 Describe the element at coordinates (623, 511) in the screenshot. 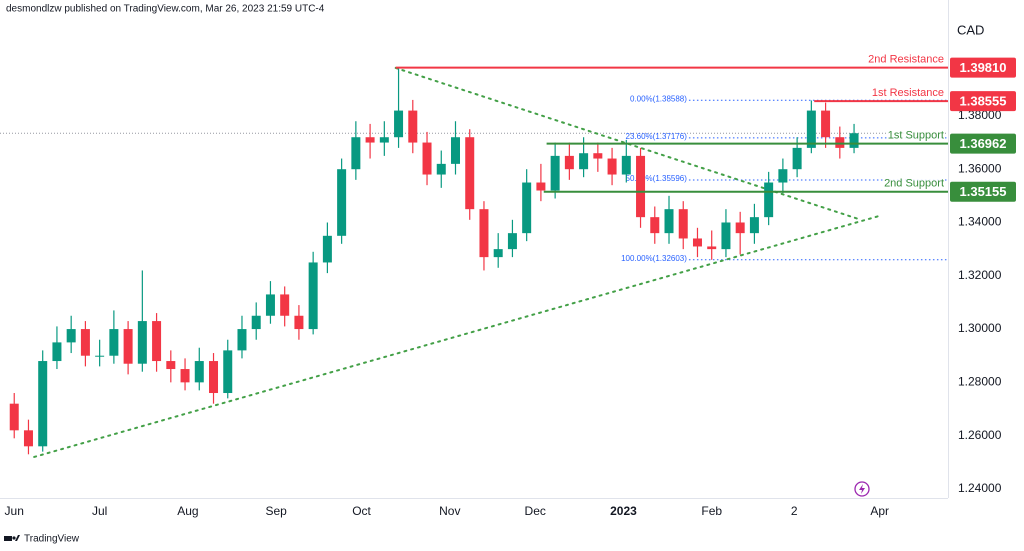

I see `x-tick-label: 2023` at that location.